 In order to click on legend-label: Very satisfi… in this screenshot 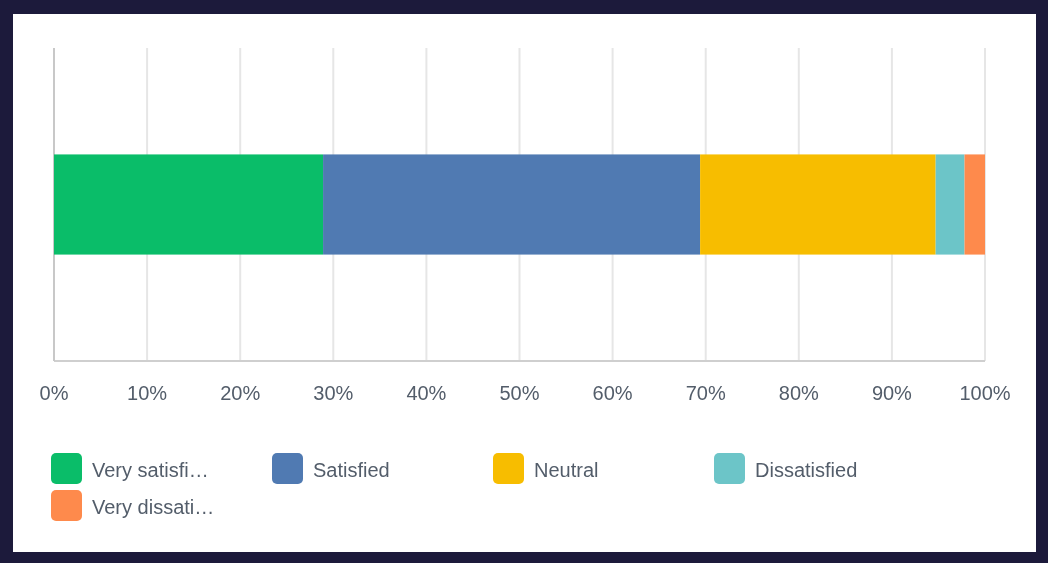, I will do `click(150, 470)`.